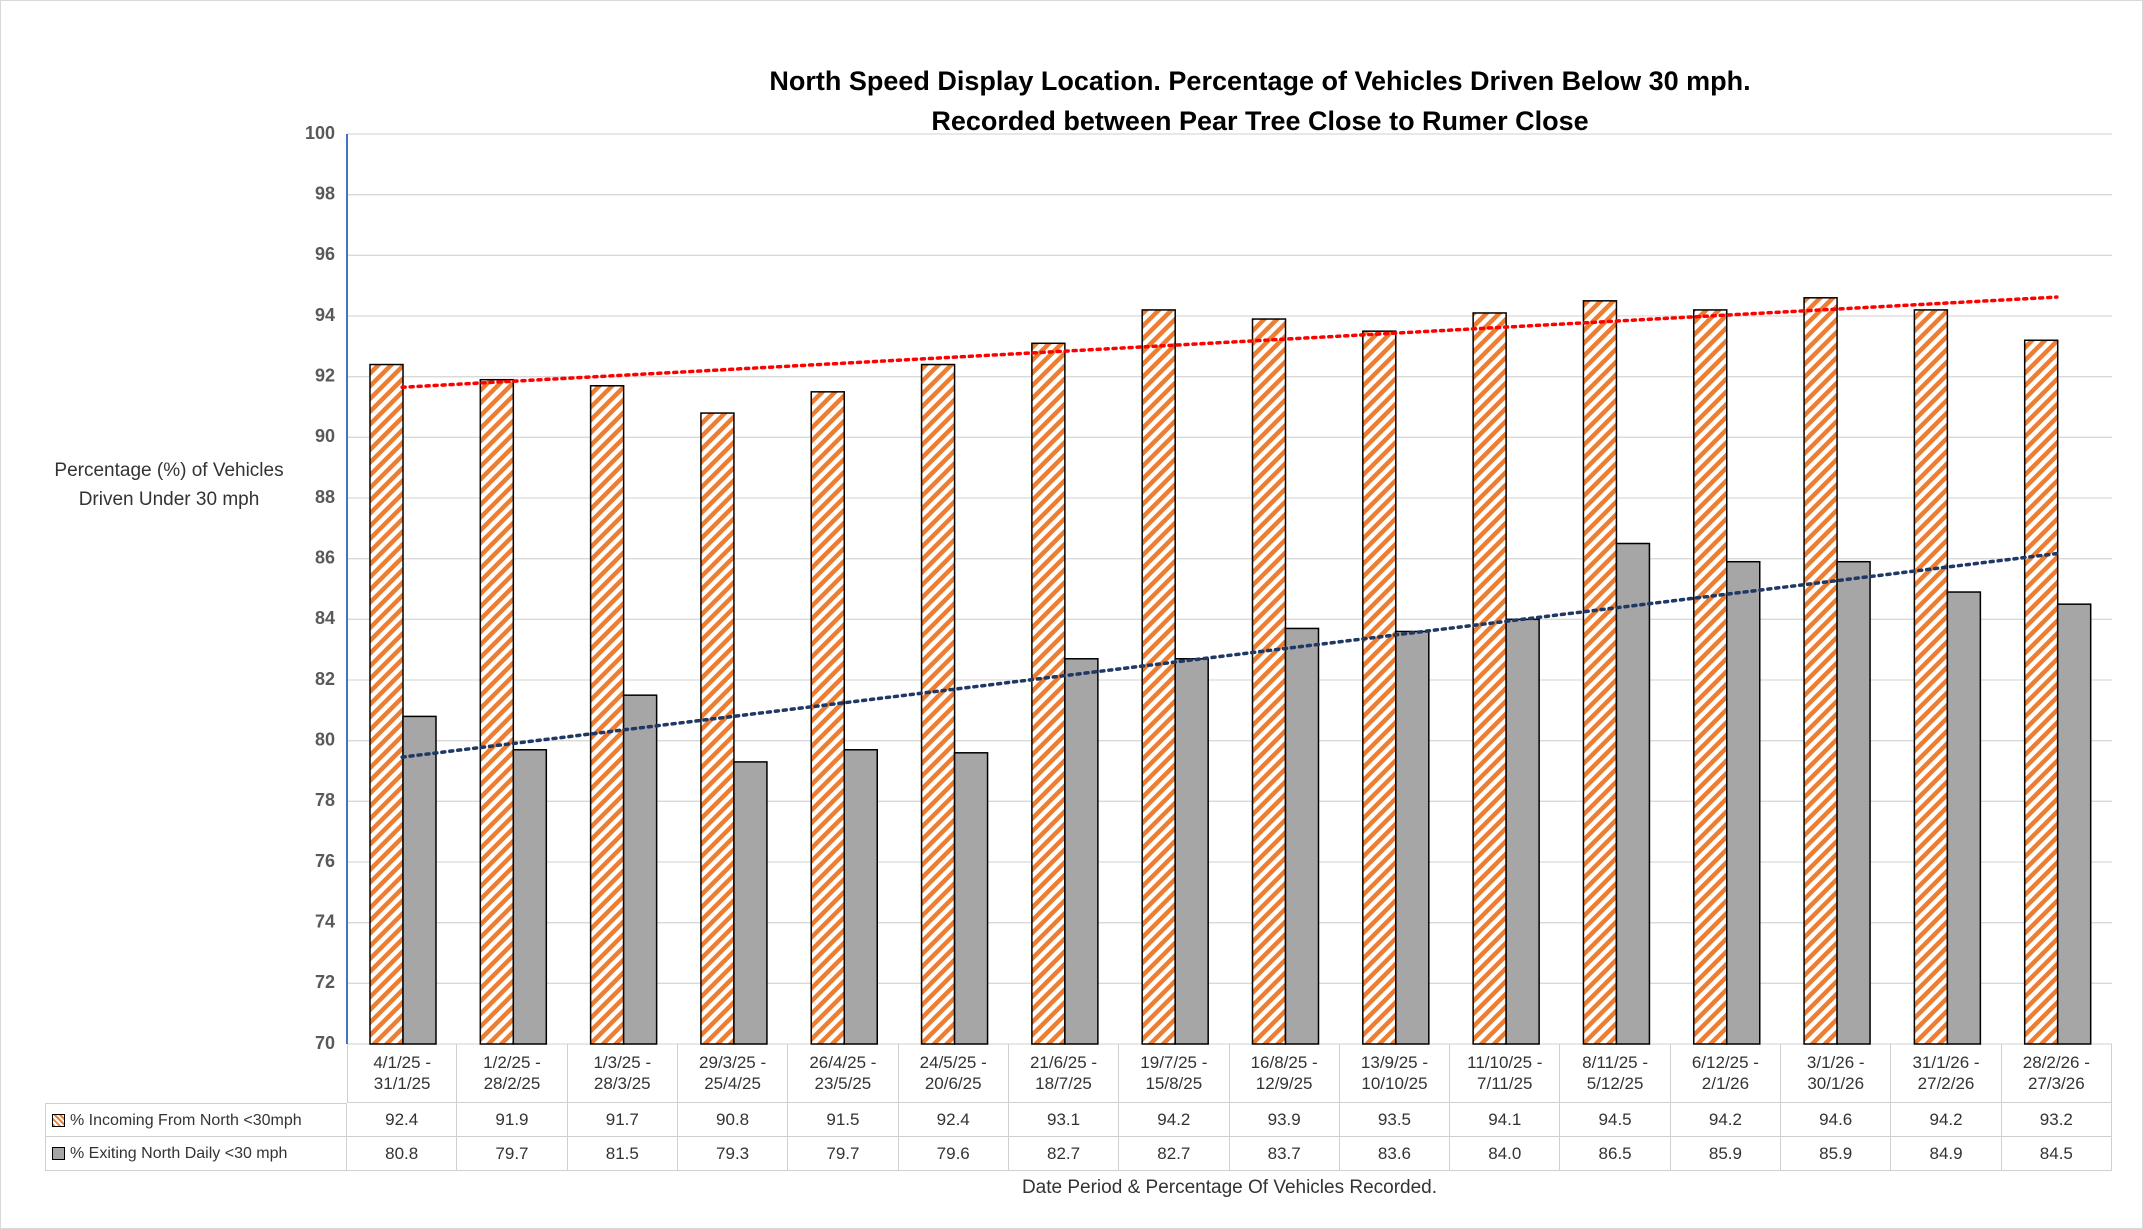  I want to click on category-cell: 1/3/25 - 28/3/25, so click(622, 1073).